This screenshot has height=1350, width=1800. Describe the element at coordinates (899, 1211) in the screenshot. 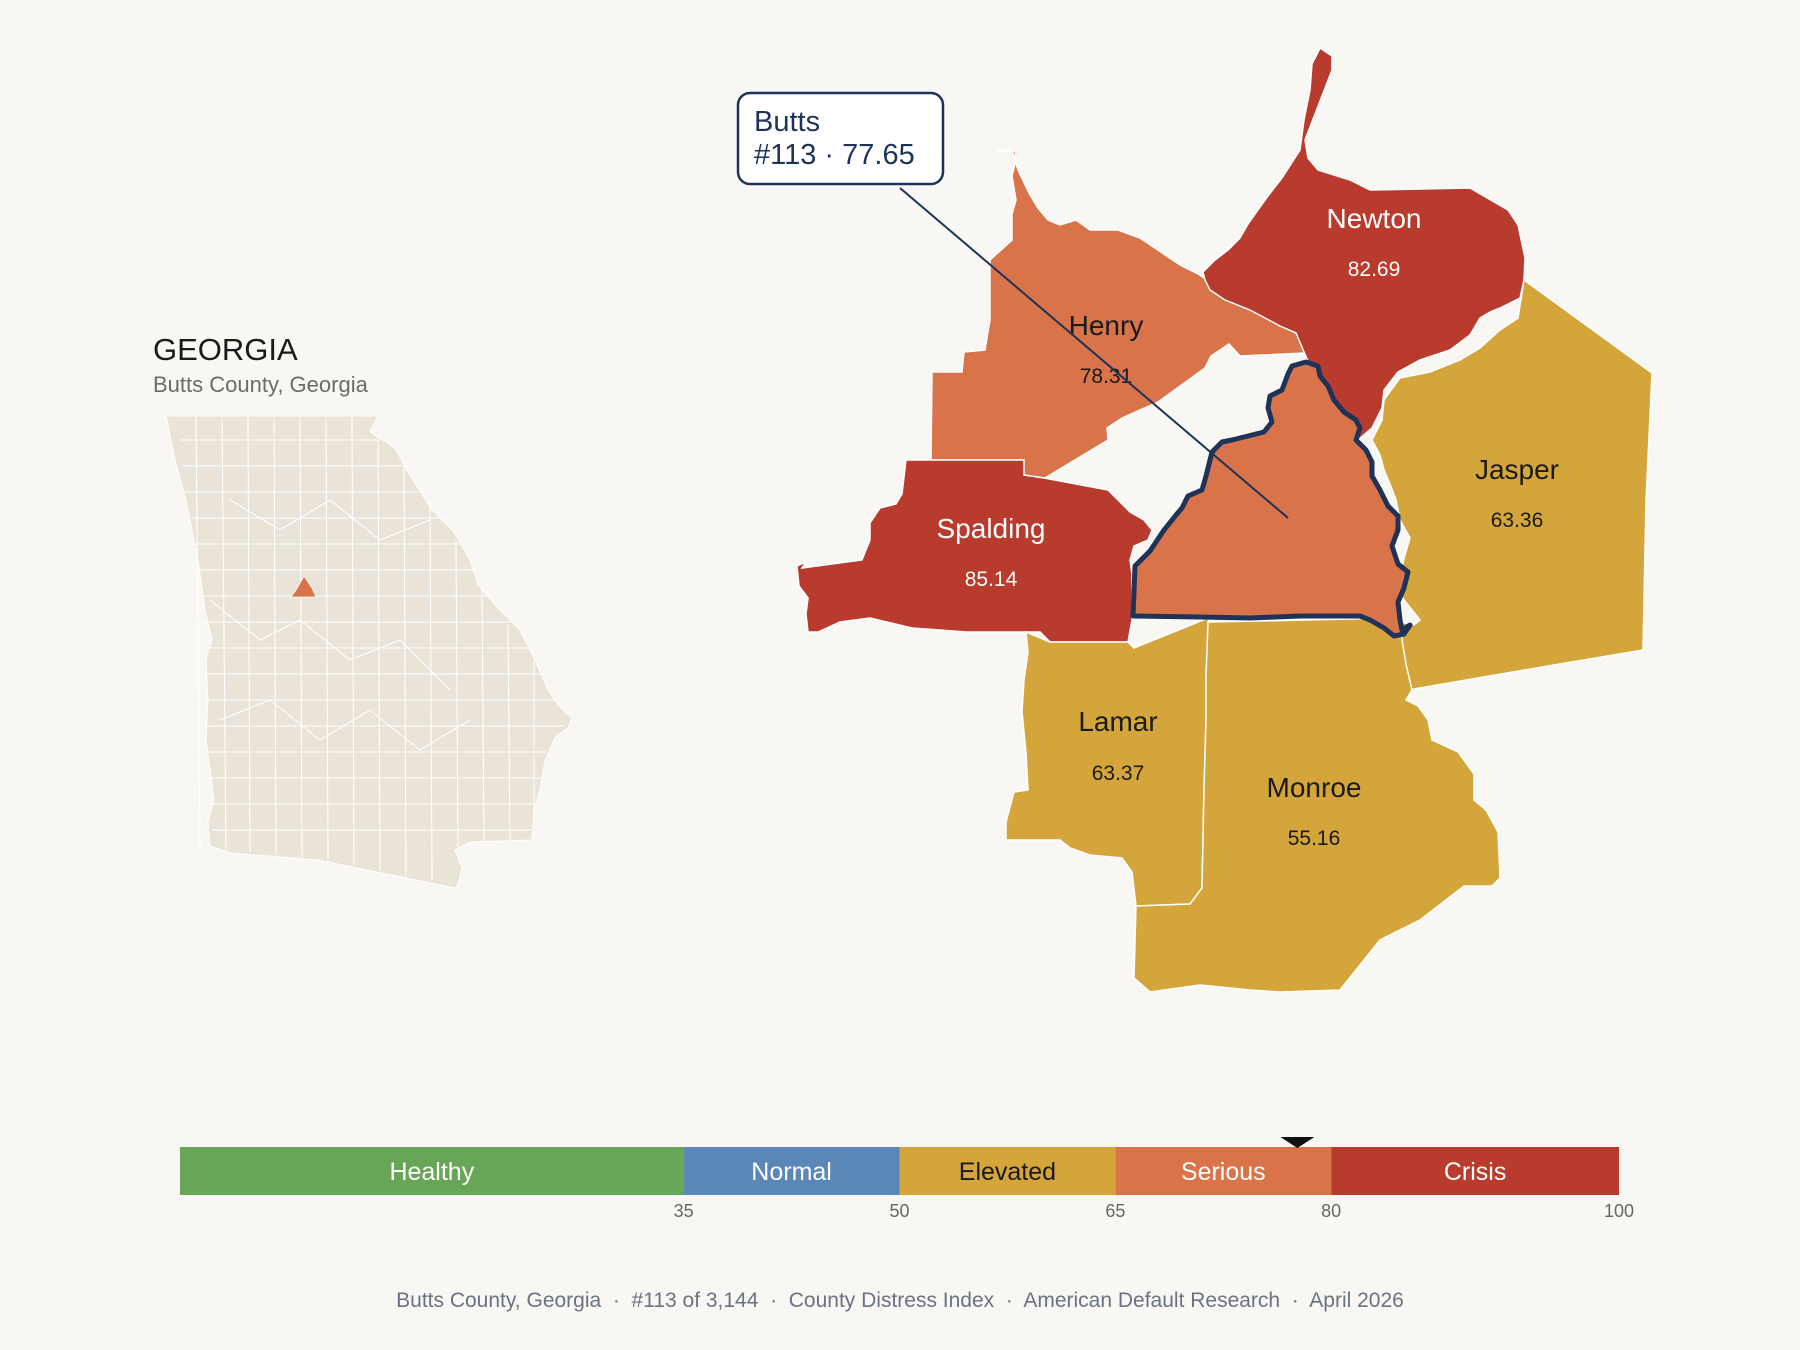

I see `scale-tick: 50` at that location.